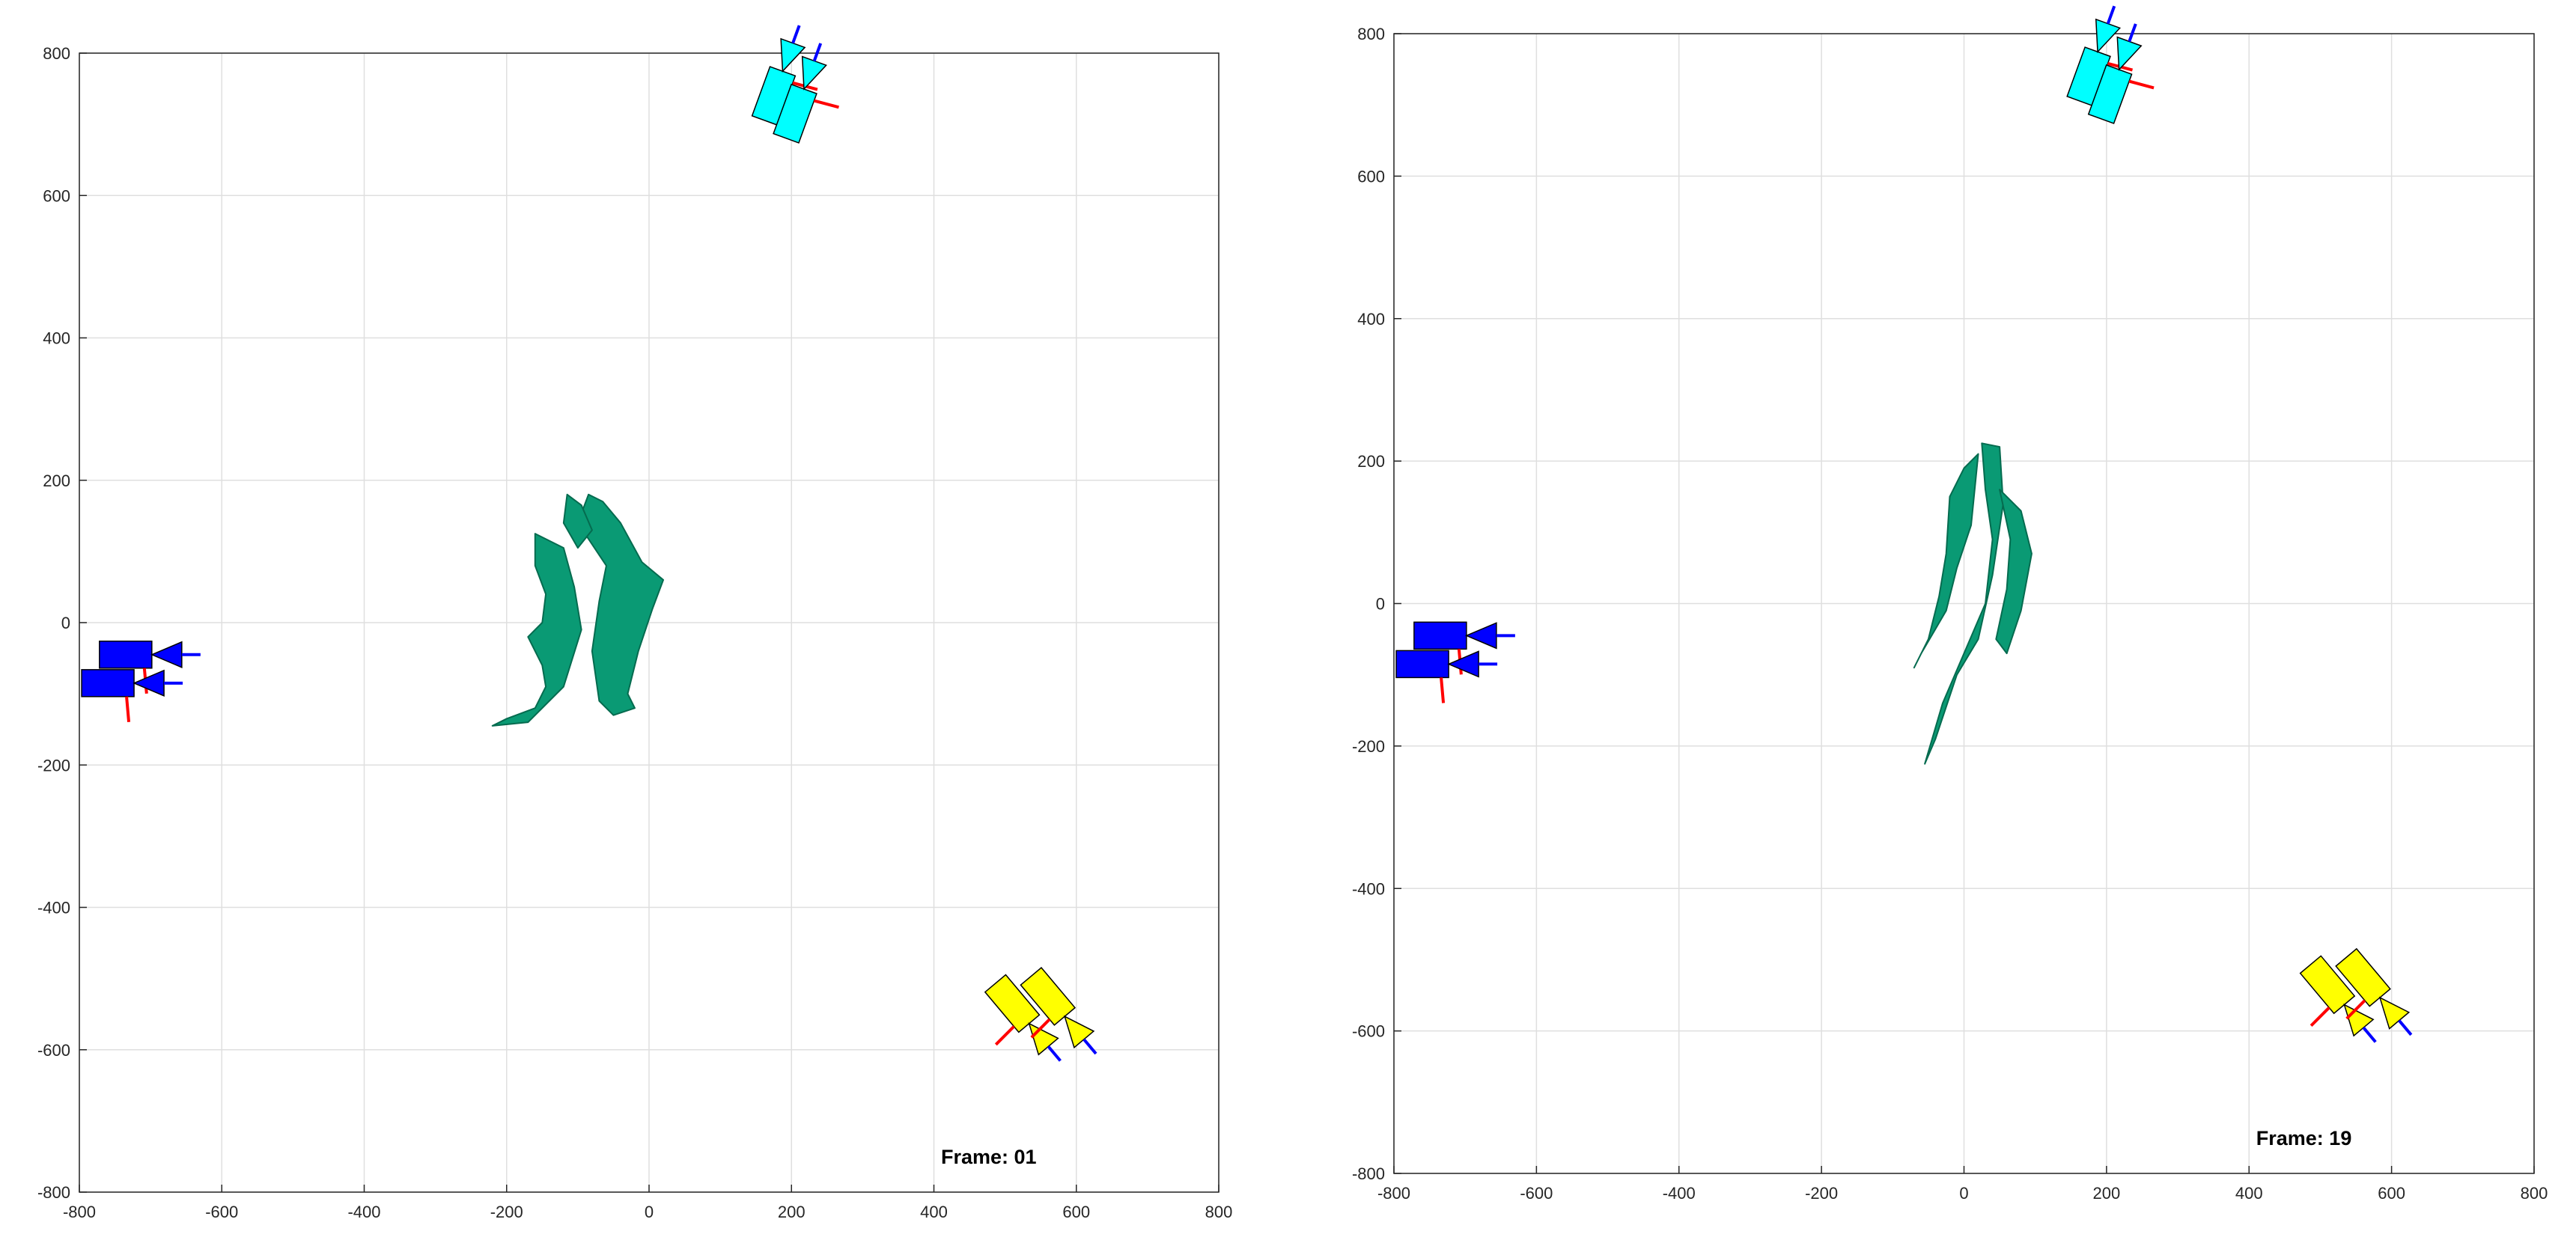 This screenshot has width=2576, height=1246. I want to click on frame-label: Frame: 19, so click(2304, 1138).